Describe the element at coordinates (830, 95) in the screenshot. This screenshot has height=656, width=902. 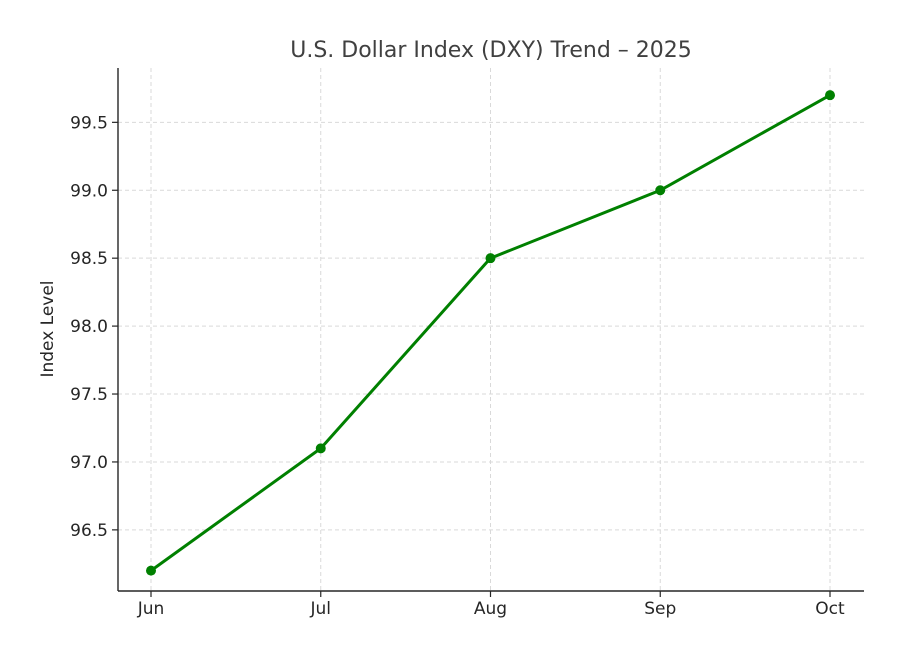
I see `data-point-oct` at that location.